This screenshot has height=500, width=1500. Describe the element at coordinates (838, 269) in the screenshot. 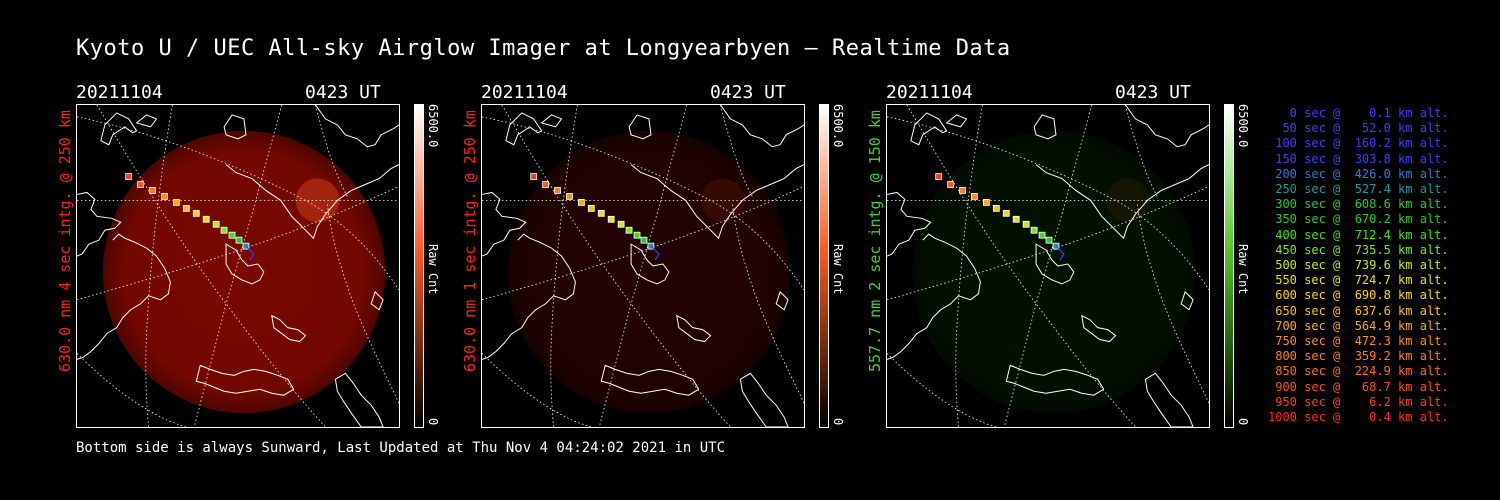

I see `panel-2-colorbar-label: Raw Cnt` at that location.